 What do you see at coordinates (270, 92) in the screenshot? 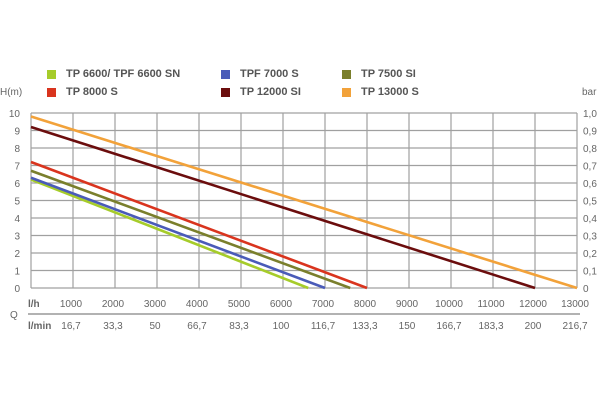
I see `legend-label: TP 12000 SI` at bounding box center [270, 92].